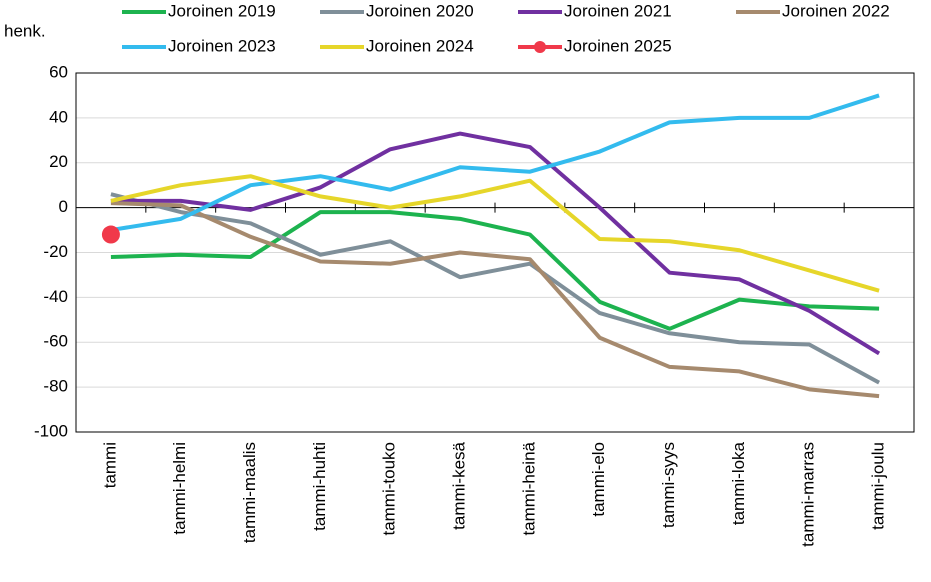 This screenshot has height=582, width=931. I want to click on x-tick-label: tammi-joulu, so click(878, 486).